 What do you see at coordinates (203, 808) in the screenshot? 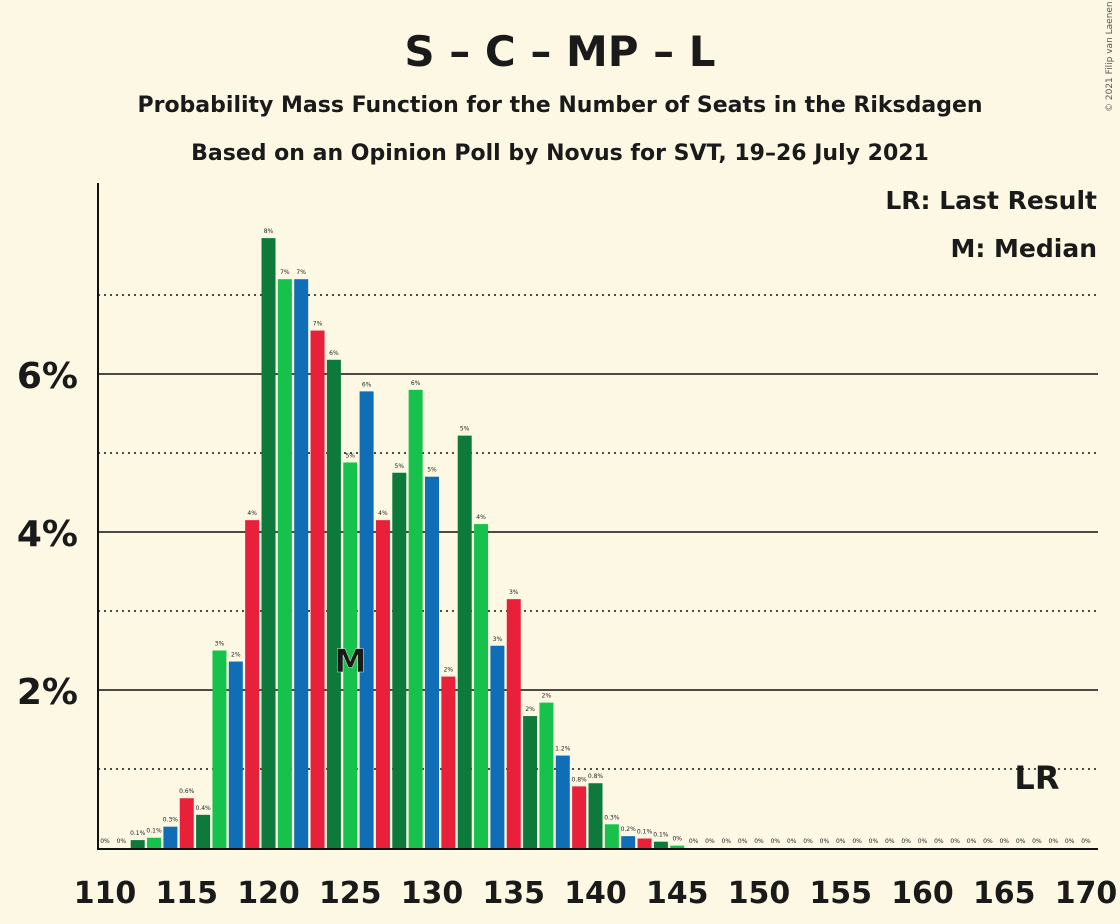
I see `bar-label-seat-116: 0.4%` at bounding box center [203, 808].